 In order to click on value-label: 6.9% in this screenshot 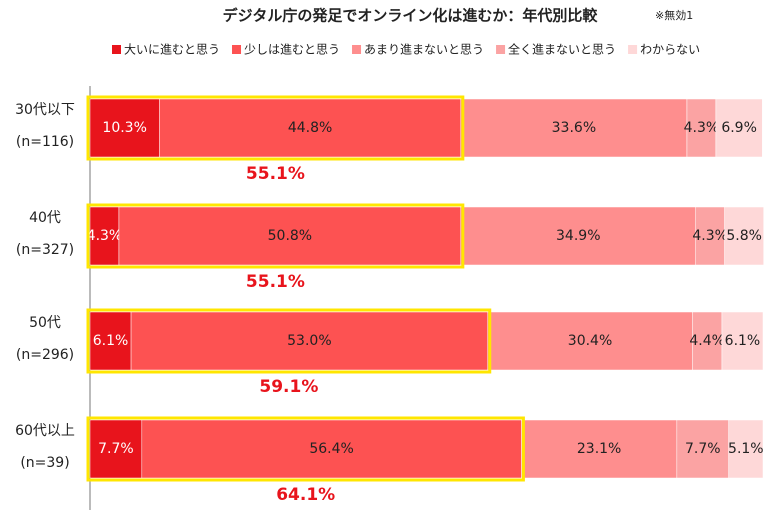, I will do `click(739, 128)`.